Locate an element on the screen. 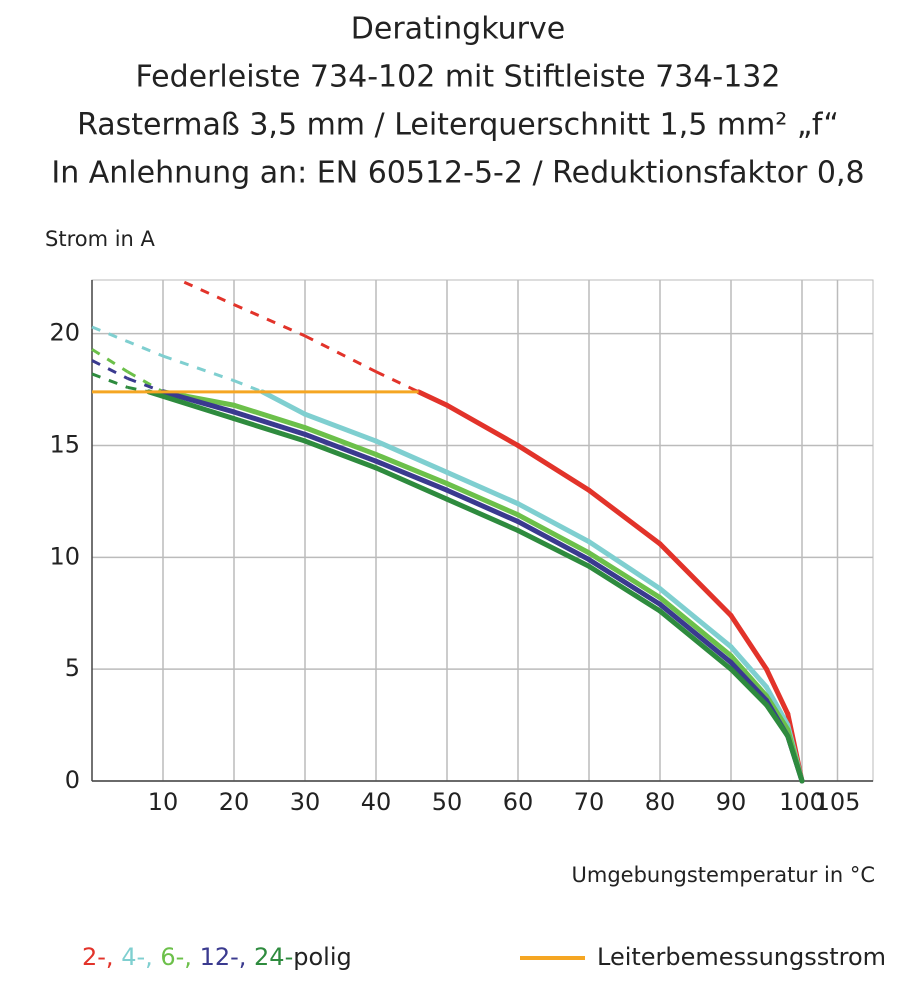 The height and width of the screenshot is (1004, 917). legend-entry: 24- is located at coordinates (273, 957).